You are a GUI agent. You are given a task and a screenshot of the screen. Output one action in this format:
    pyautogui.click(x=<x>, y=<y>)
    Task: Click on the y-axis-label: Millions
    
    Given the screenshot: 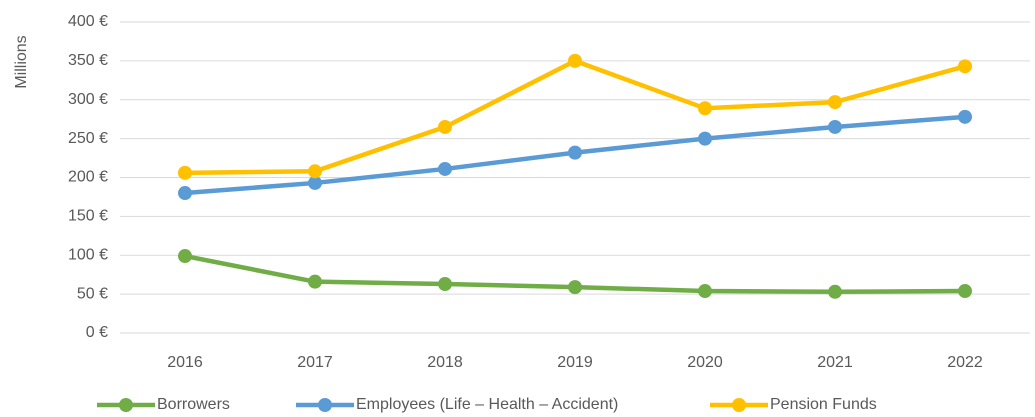 What is the action you would take?
    pyautogui.click(x=21, y=61)
    